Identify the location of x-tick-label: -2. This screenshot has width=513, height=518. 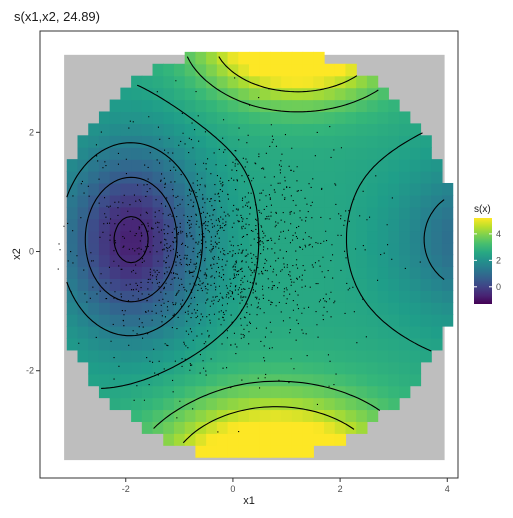
(126, 489).